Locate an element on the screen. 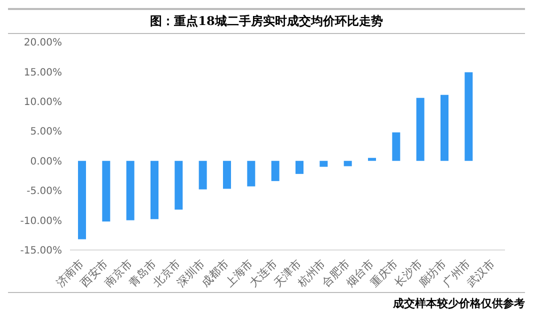 The image size is (533, 323). y-tick-label: 20.00% is located at coordinates (43, 43).